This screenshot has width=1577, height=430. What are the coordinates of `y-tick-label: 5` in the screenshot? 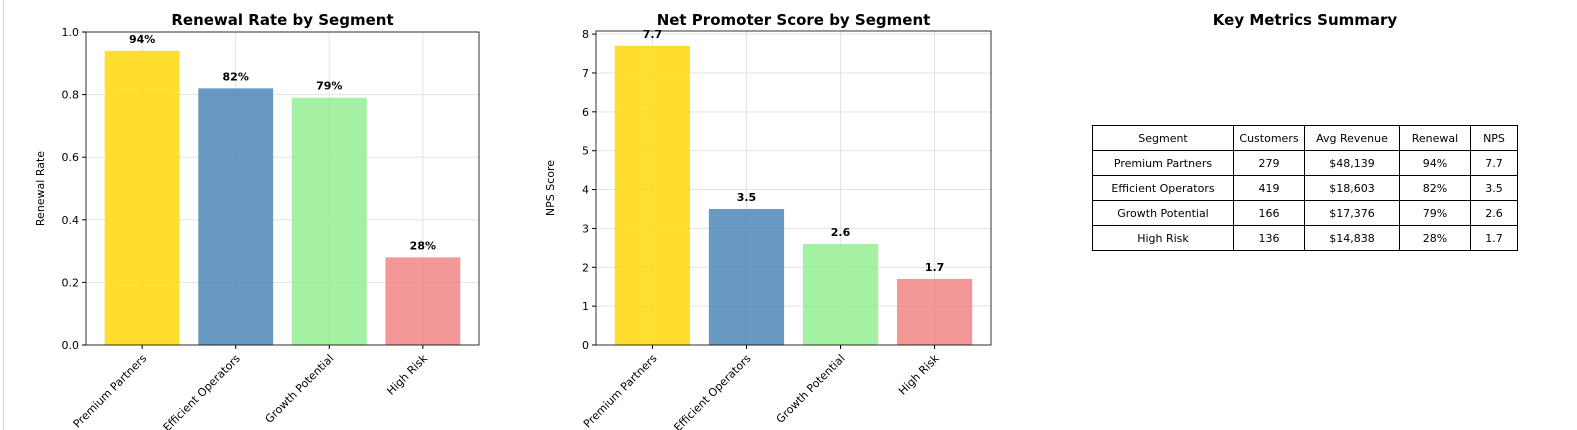 It's located at (585, 151).